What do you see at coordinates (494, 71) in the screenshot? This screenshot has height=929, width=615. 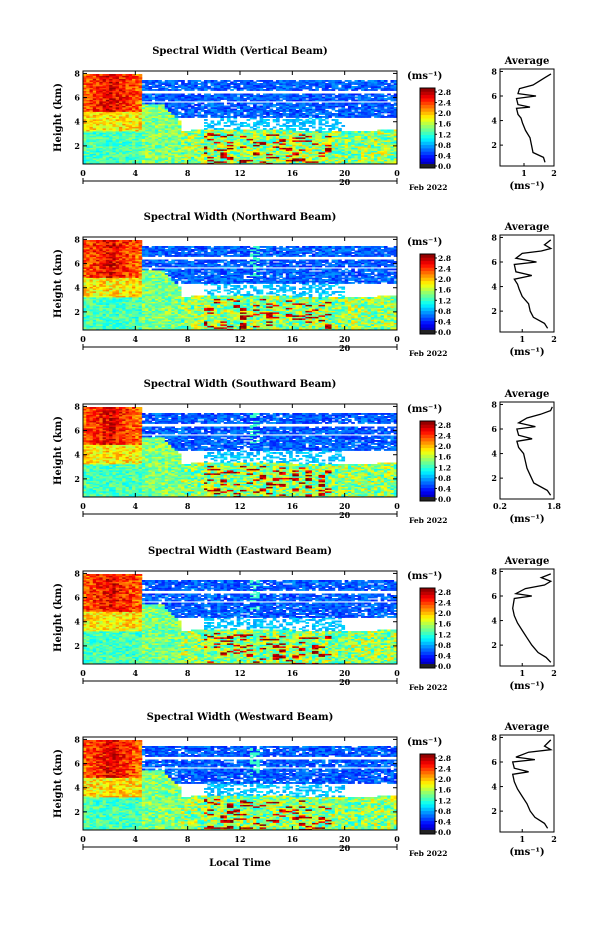 I see `profile-y-tick-label: 8` at bounding box center [494, 71].